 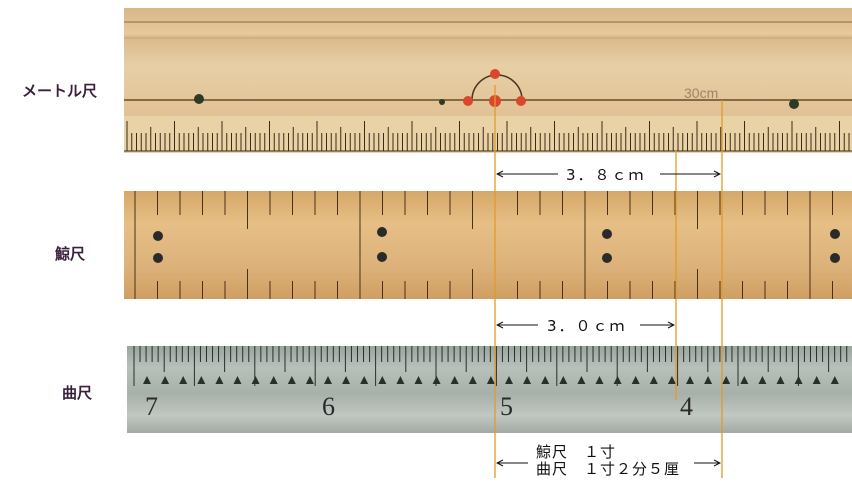 What do you see at coordinates (495, 74) in the screenshot?
I see `red-dot-top` at bounding box center [495, 74].